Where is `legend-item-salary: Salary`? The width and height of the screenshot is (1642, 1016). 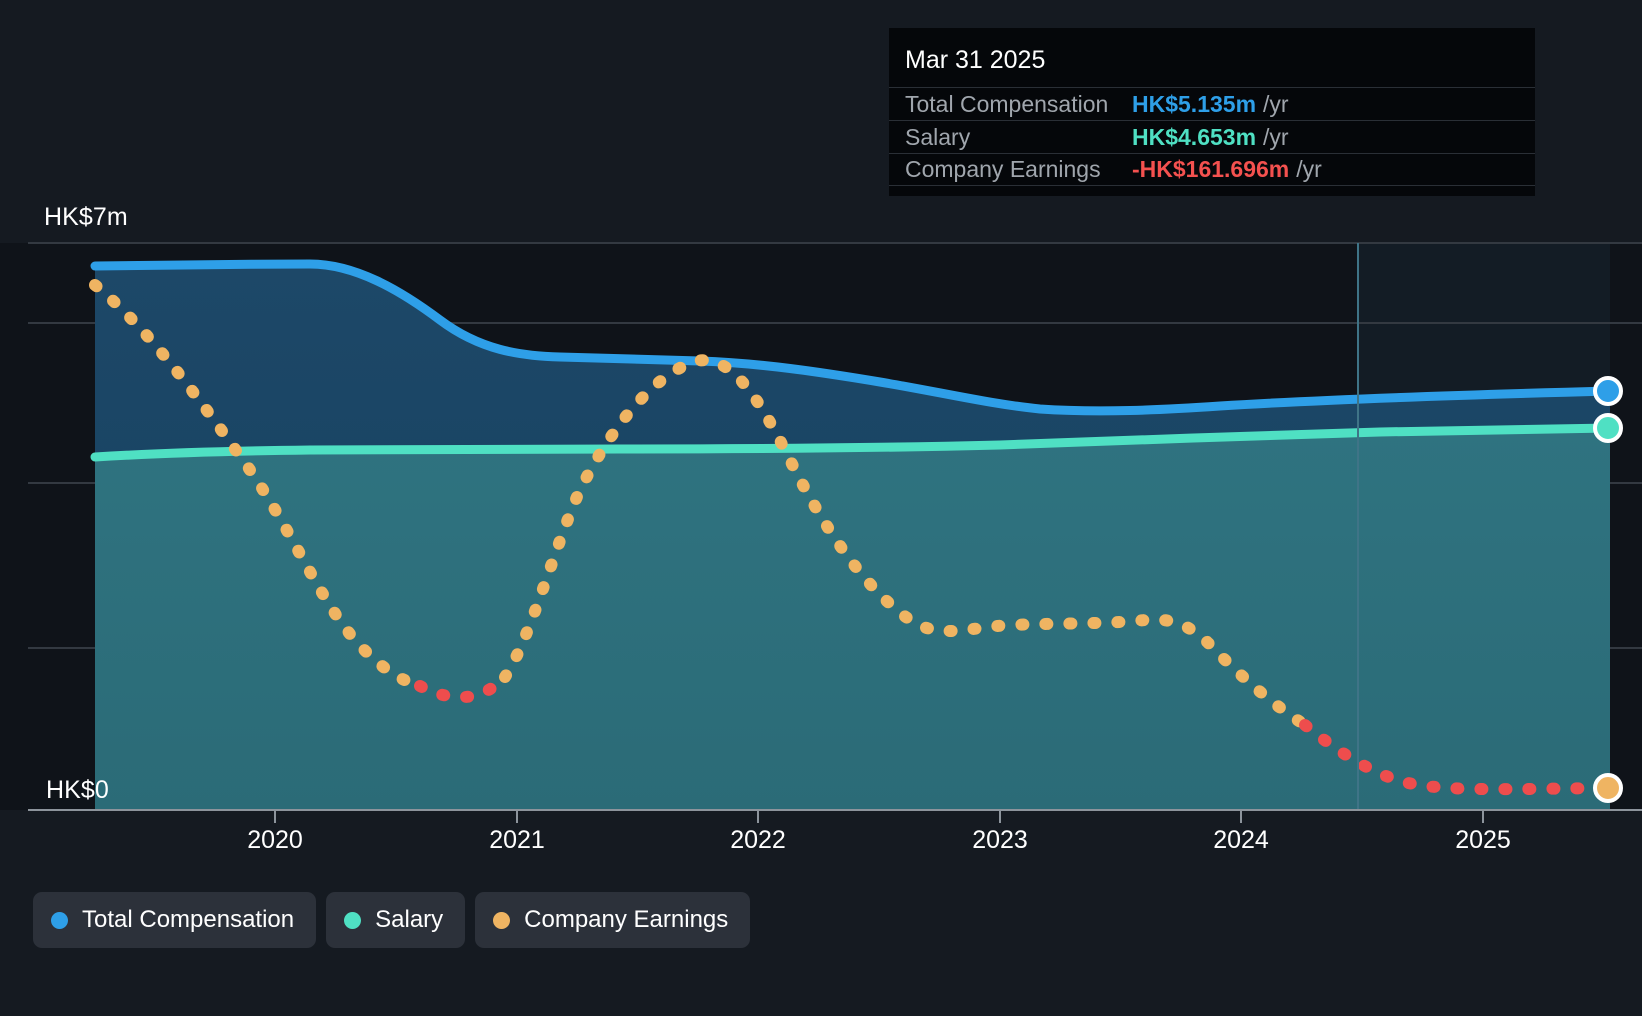 legend-item-salary: Salary is located at coordinates (396, 920).